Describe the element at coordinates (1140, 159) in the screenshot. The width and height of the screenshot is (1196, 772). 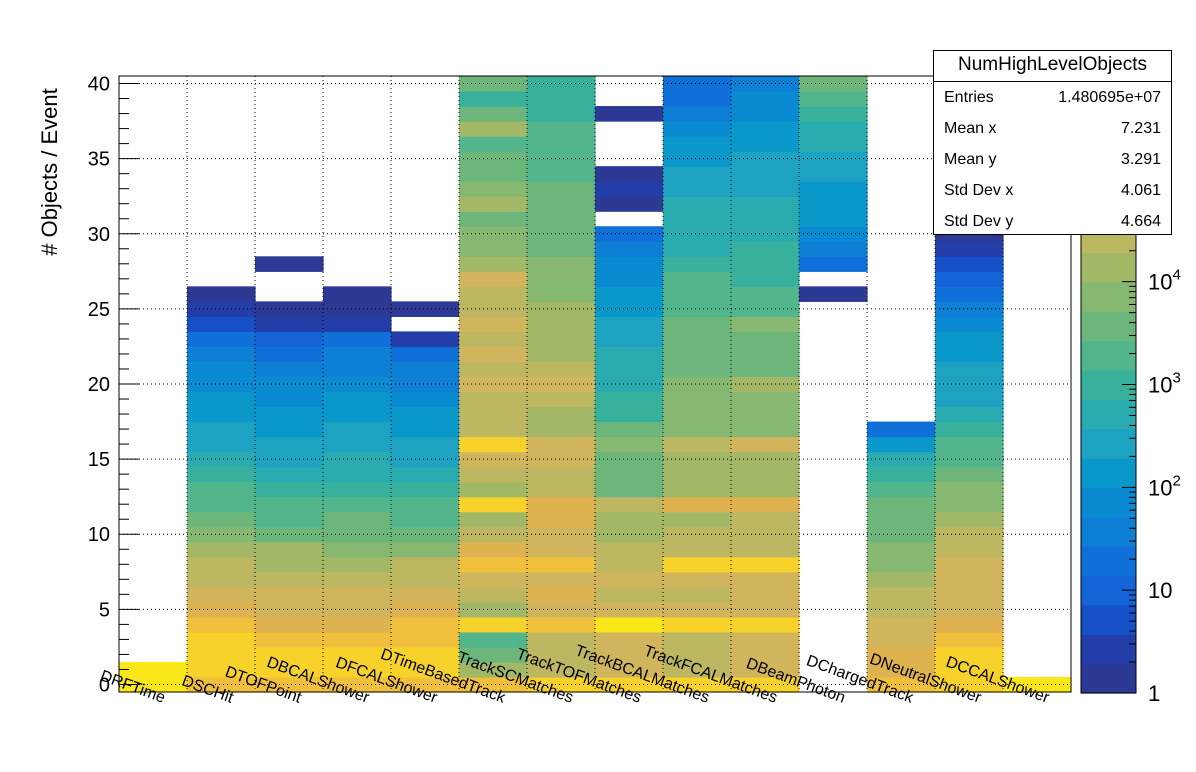
I see `stats-value: 3.291` at that location.